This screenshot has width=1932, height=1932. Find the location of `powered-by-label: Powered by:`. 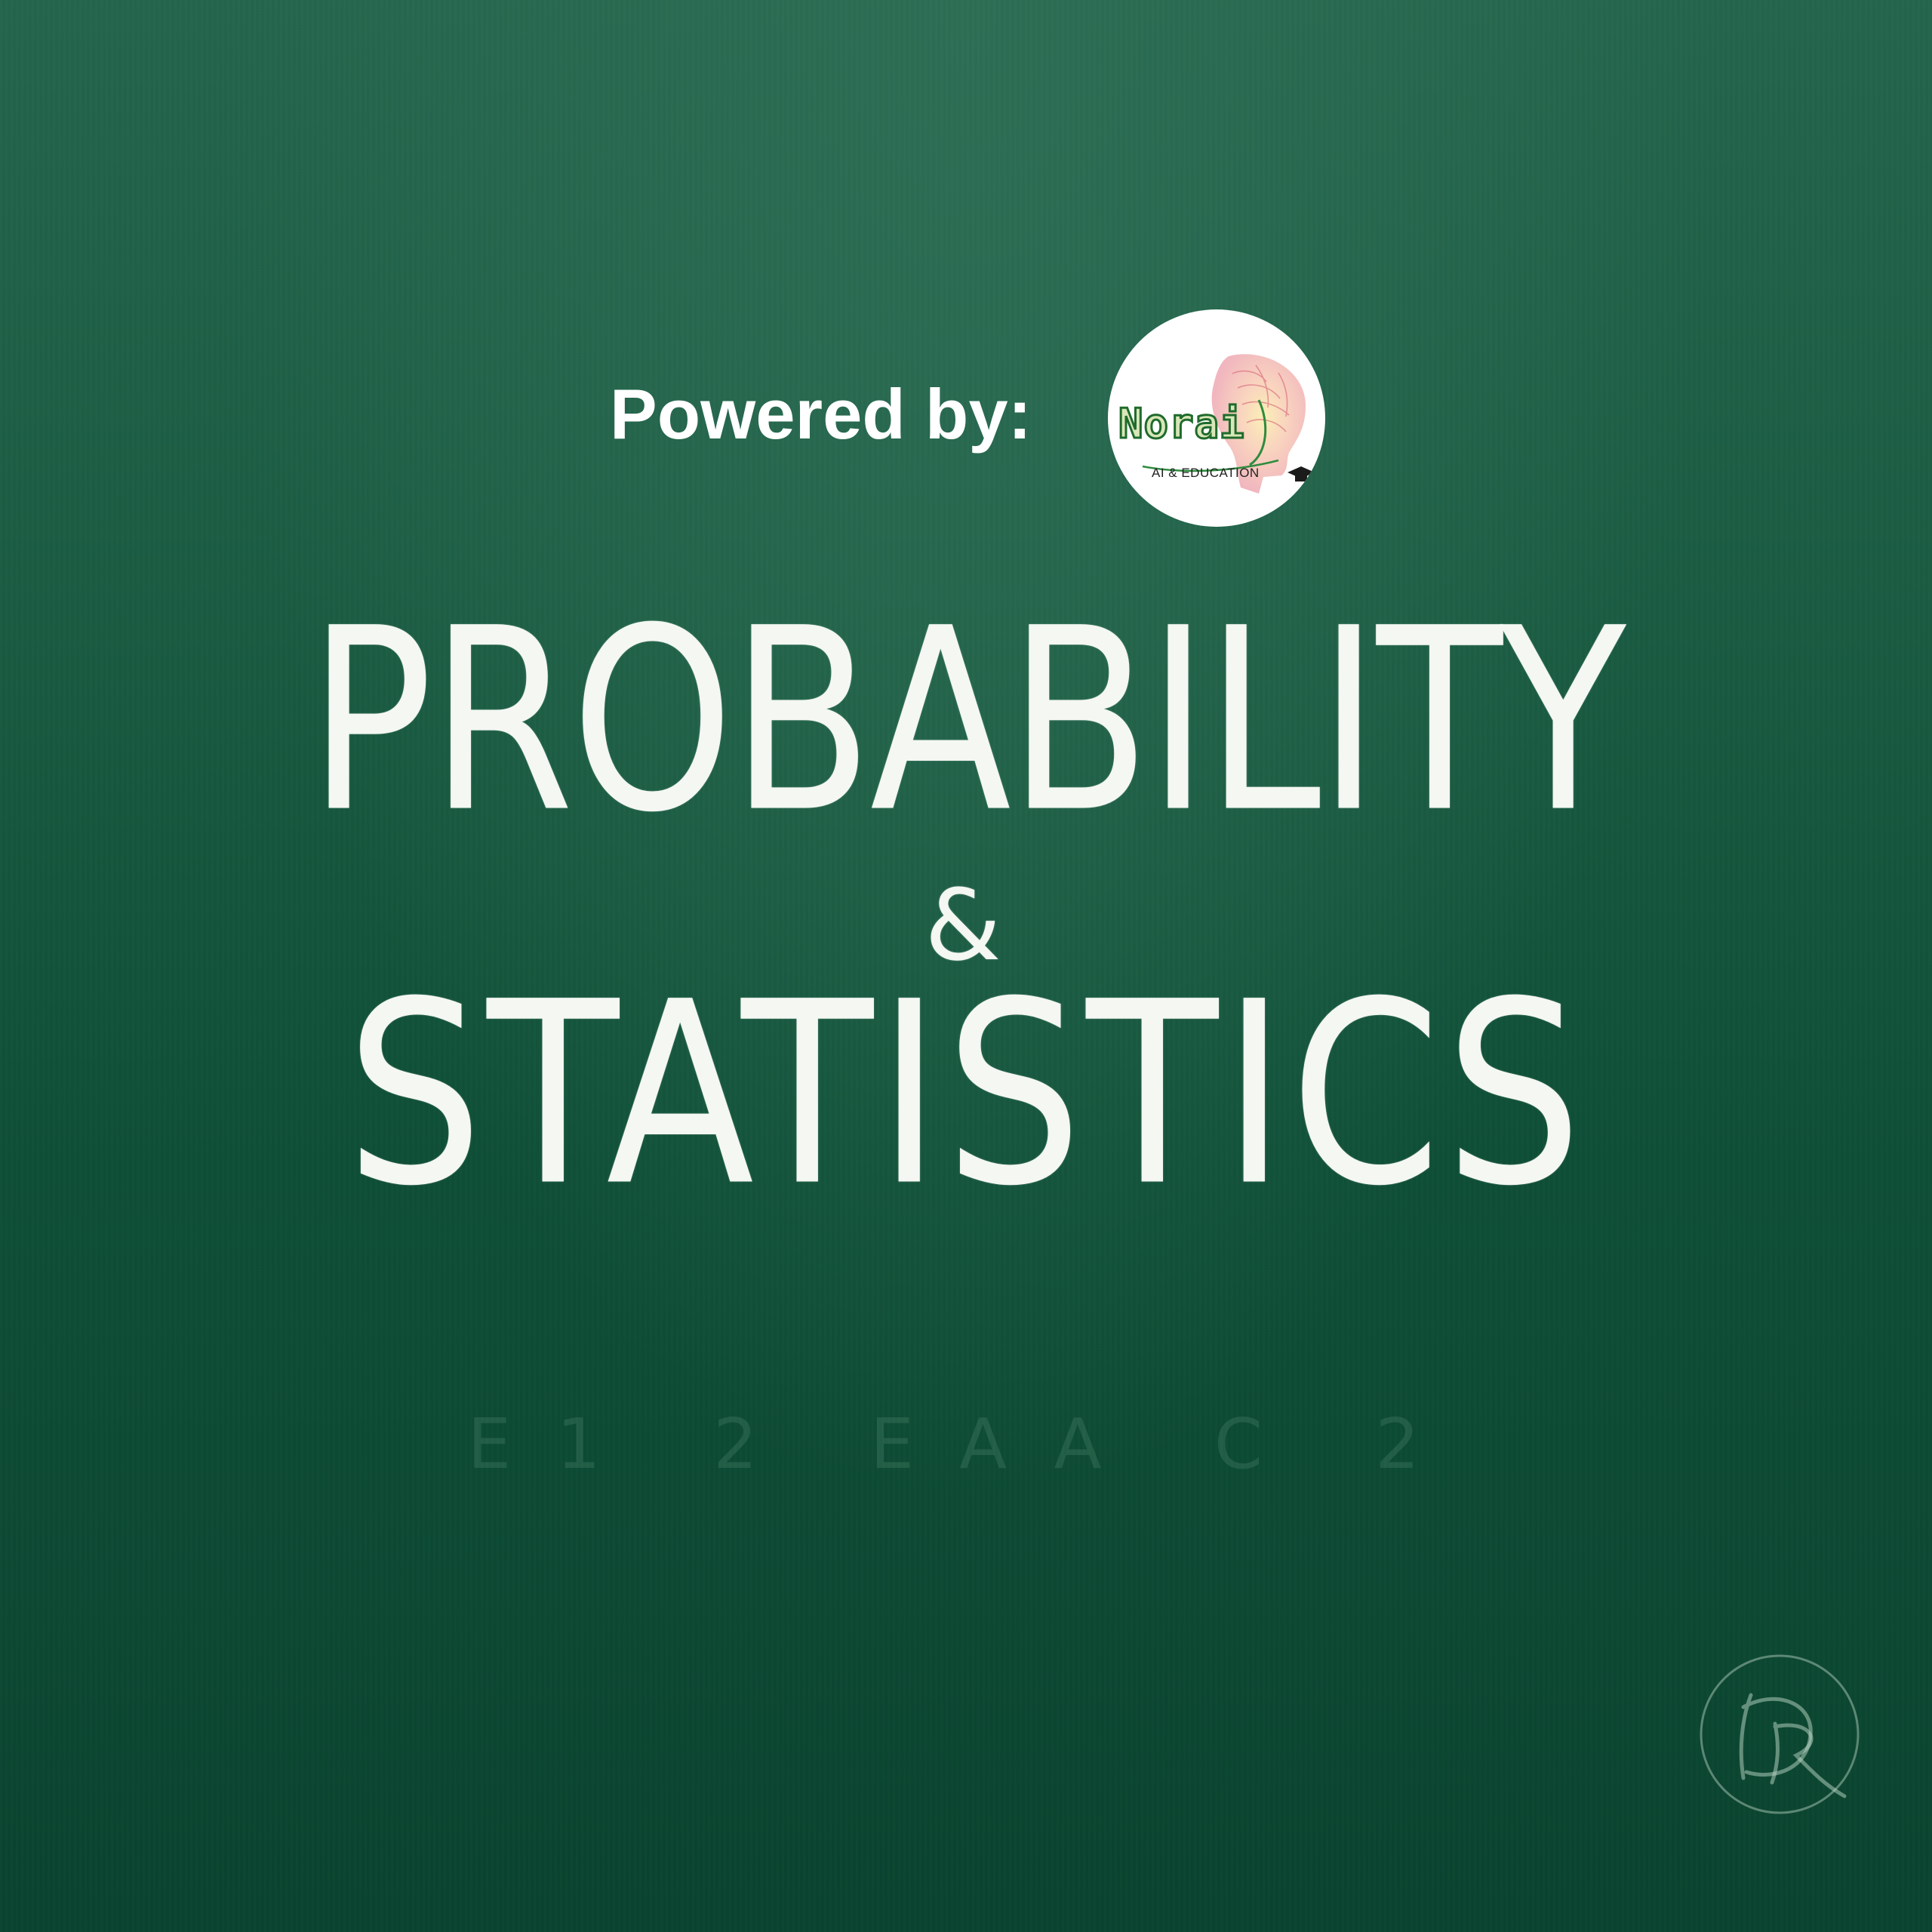

powered-by-label: Powered by: is located at coordinates (821, 414).